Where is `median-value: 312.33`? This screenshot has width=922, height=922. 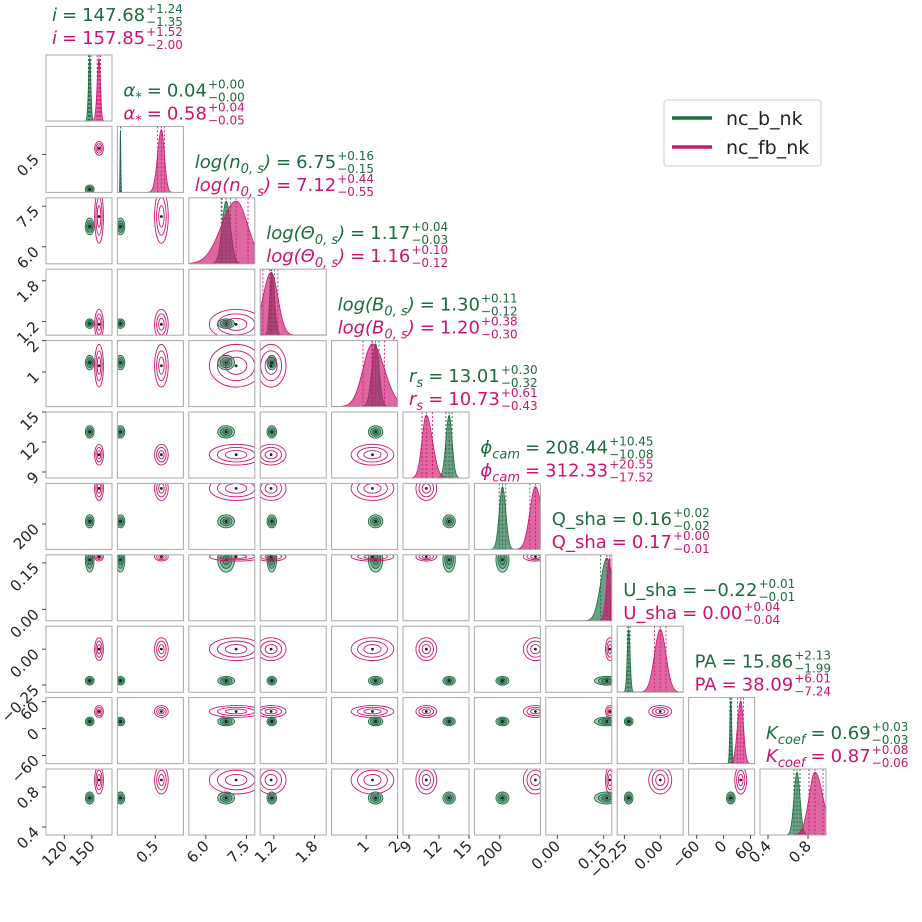 median-value: 312.33 is located at coordinates (576, 470).